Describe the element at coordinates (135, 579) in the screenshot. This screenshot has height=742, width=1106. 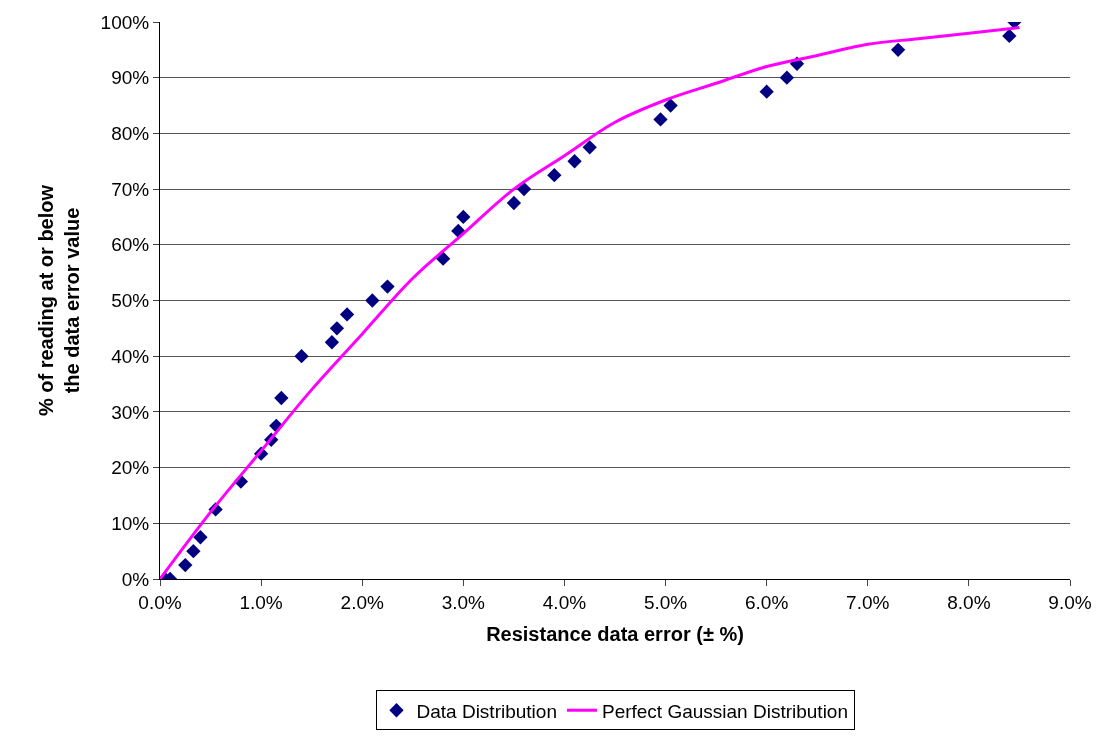
I see `y-tick-label: 0%` at that location.